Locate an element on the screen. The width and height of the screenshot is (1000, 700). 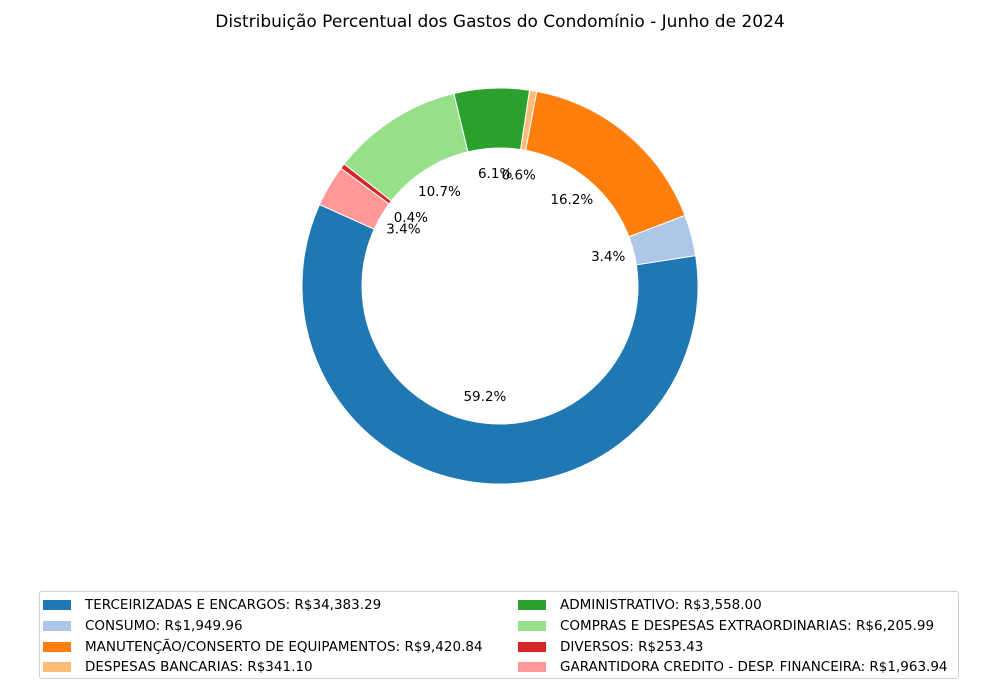
legend-item: CONSUMO: R$1,949.96 is located at coordinates (143, 626).